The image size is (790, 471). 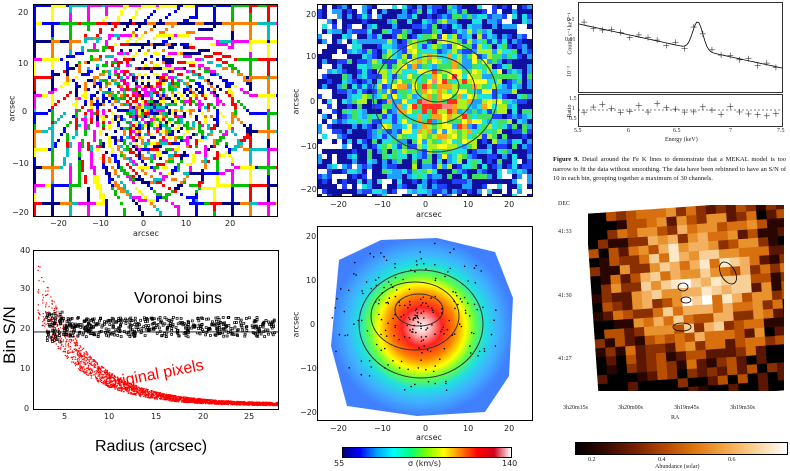 What do you see at coordinates (9, 335) in the screenshot?
I see `sn-y-axis-label: Bin S/N` at bounding box center [9, 335].